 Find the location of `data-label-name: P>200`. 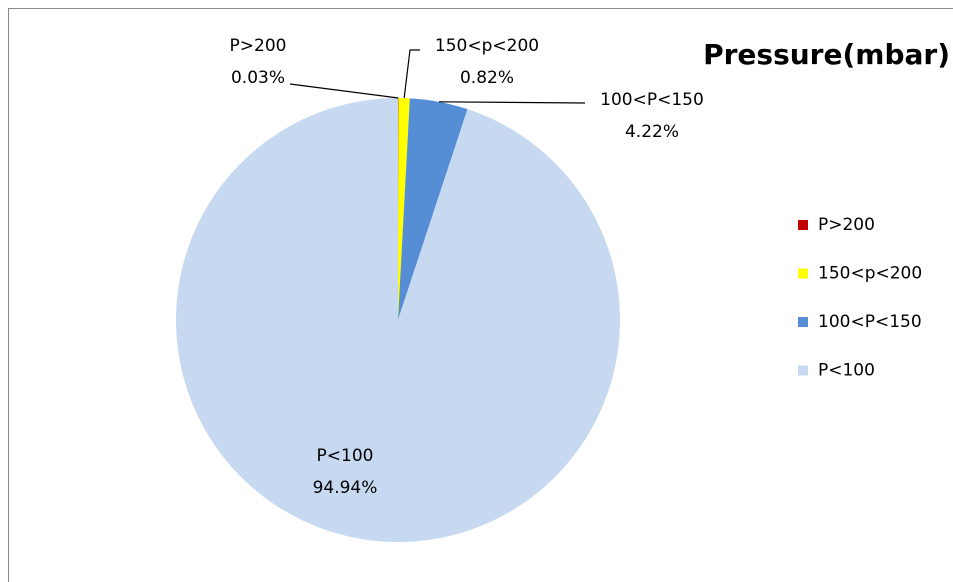

data-label-name: P>200 is located at coordinates (258, 46).